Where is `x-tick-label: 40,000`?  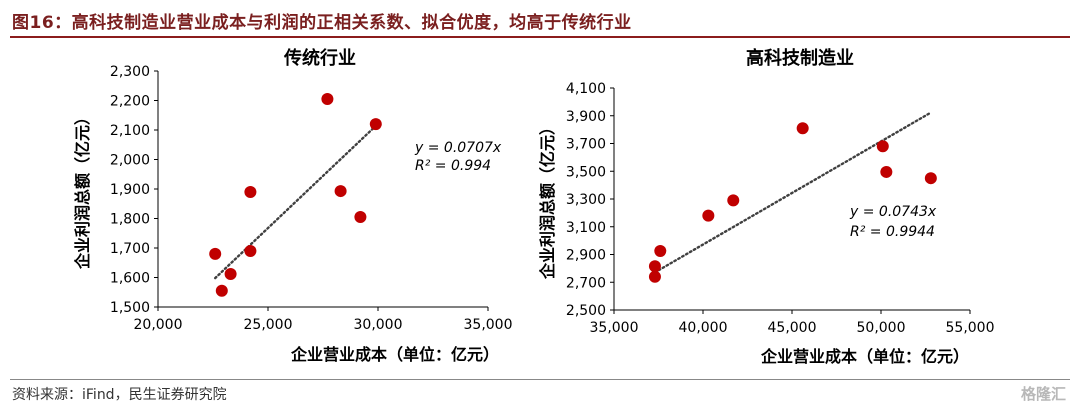 x-tick-label: 40,000 is located at coordinates (703, 328).